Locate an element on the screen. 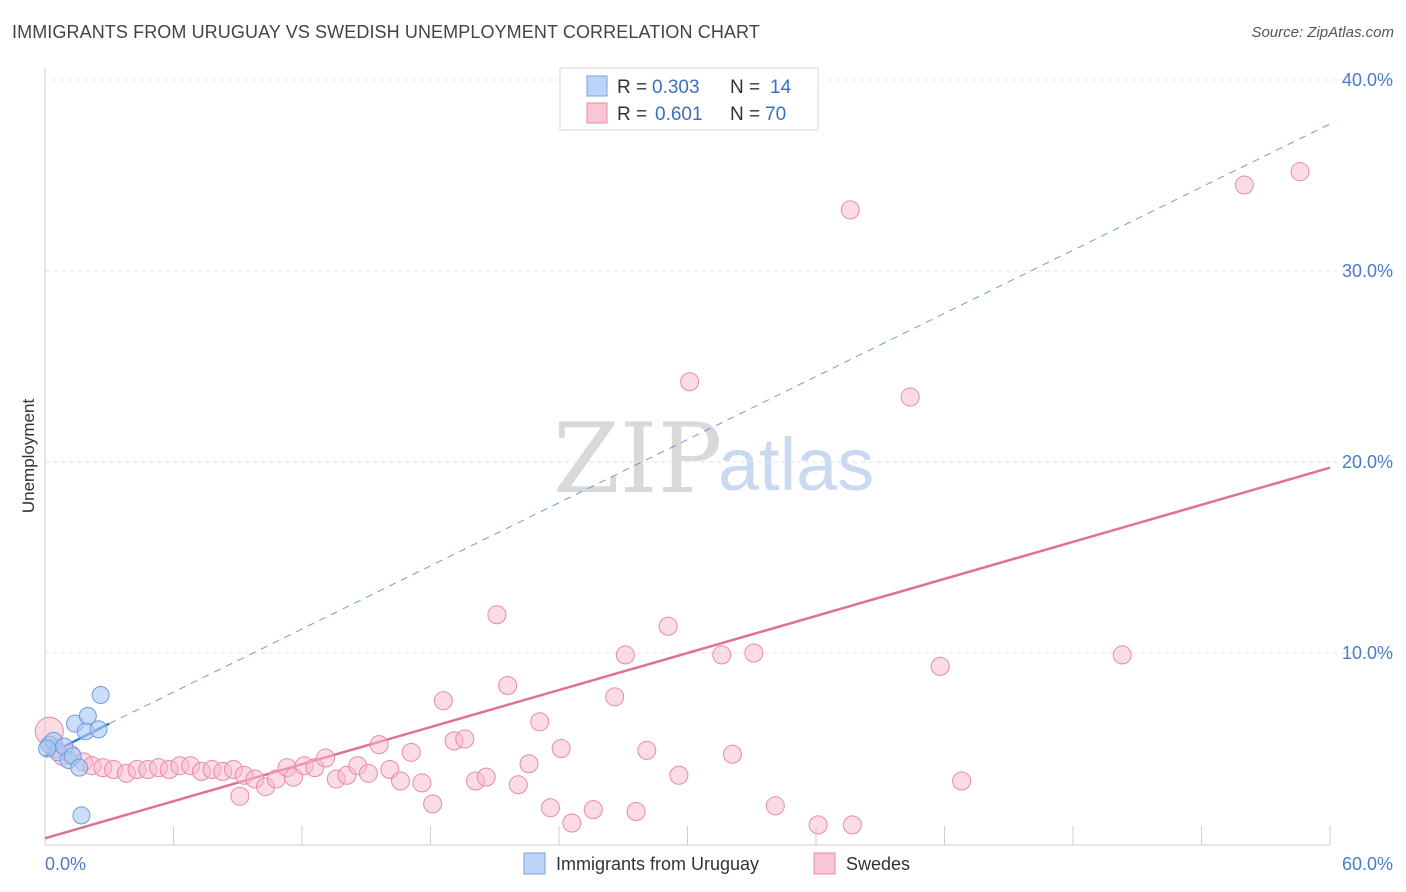 Image resolution: width=1406 pixels, height=892 pixels. watermark-zip: ZIP is located at coordinates (637, 459).